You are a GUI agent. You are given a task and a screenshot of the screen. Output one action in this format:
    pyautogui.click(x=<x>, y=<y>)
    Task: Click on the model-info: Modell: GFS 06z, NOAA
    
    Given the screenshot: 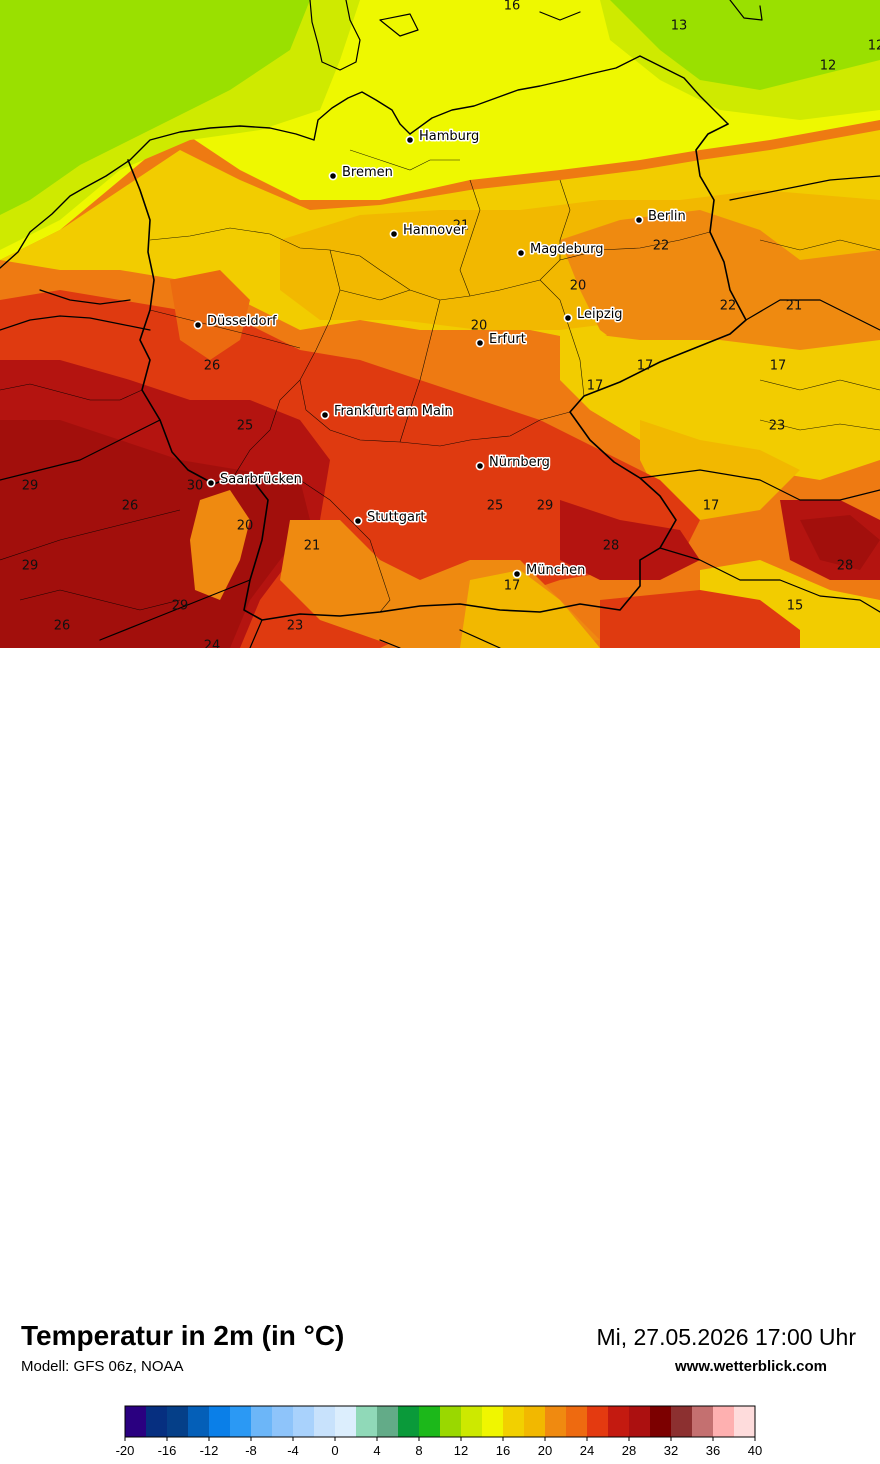 What is the action you would take?
    pyautogui.click(x=102, y=1366)
    